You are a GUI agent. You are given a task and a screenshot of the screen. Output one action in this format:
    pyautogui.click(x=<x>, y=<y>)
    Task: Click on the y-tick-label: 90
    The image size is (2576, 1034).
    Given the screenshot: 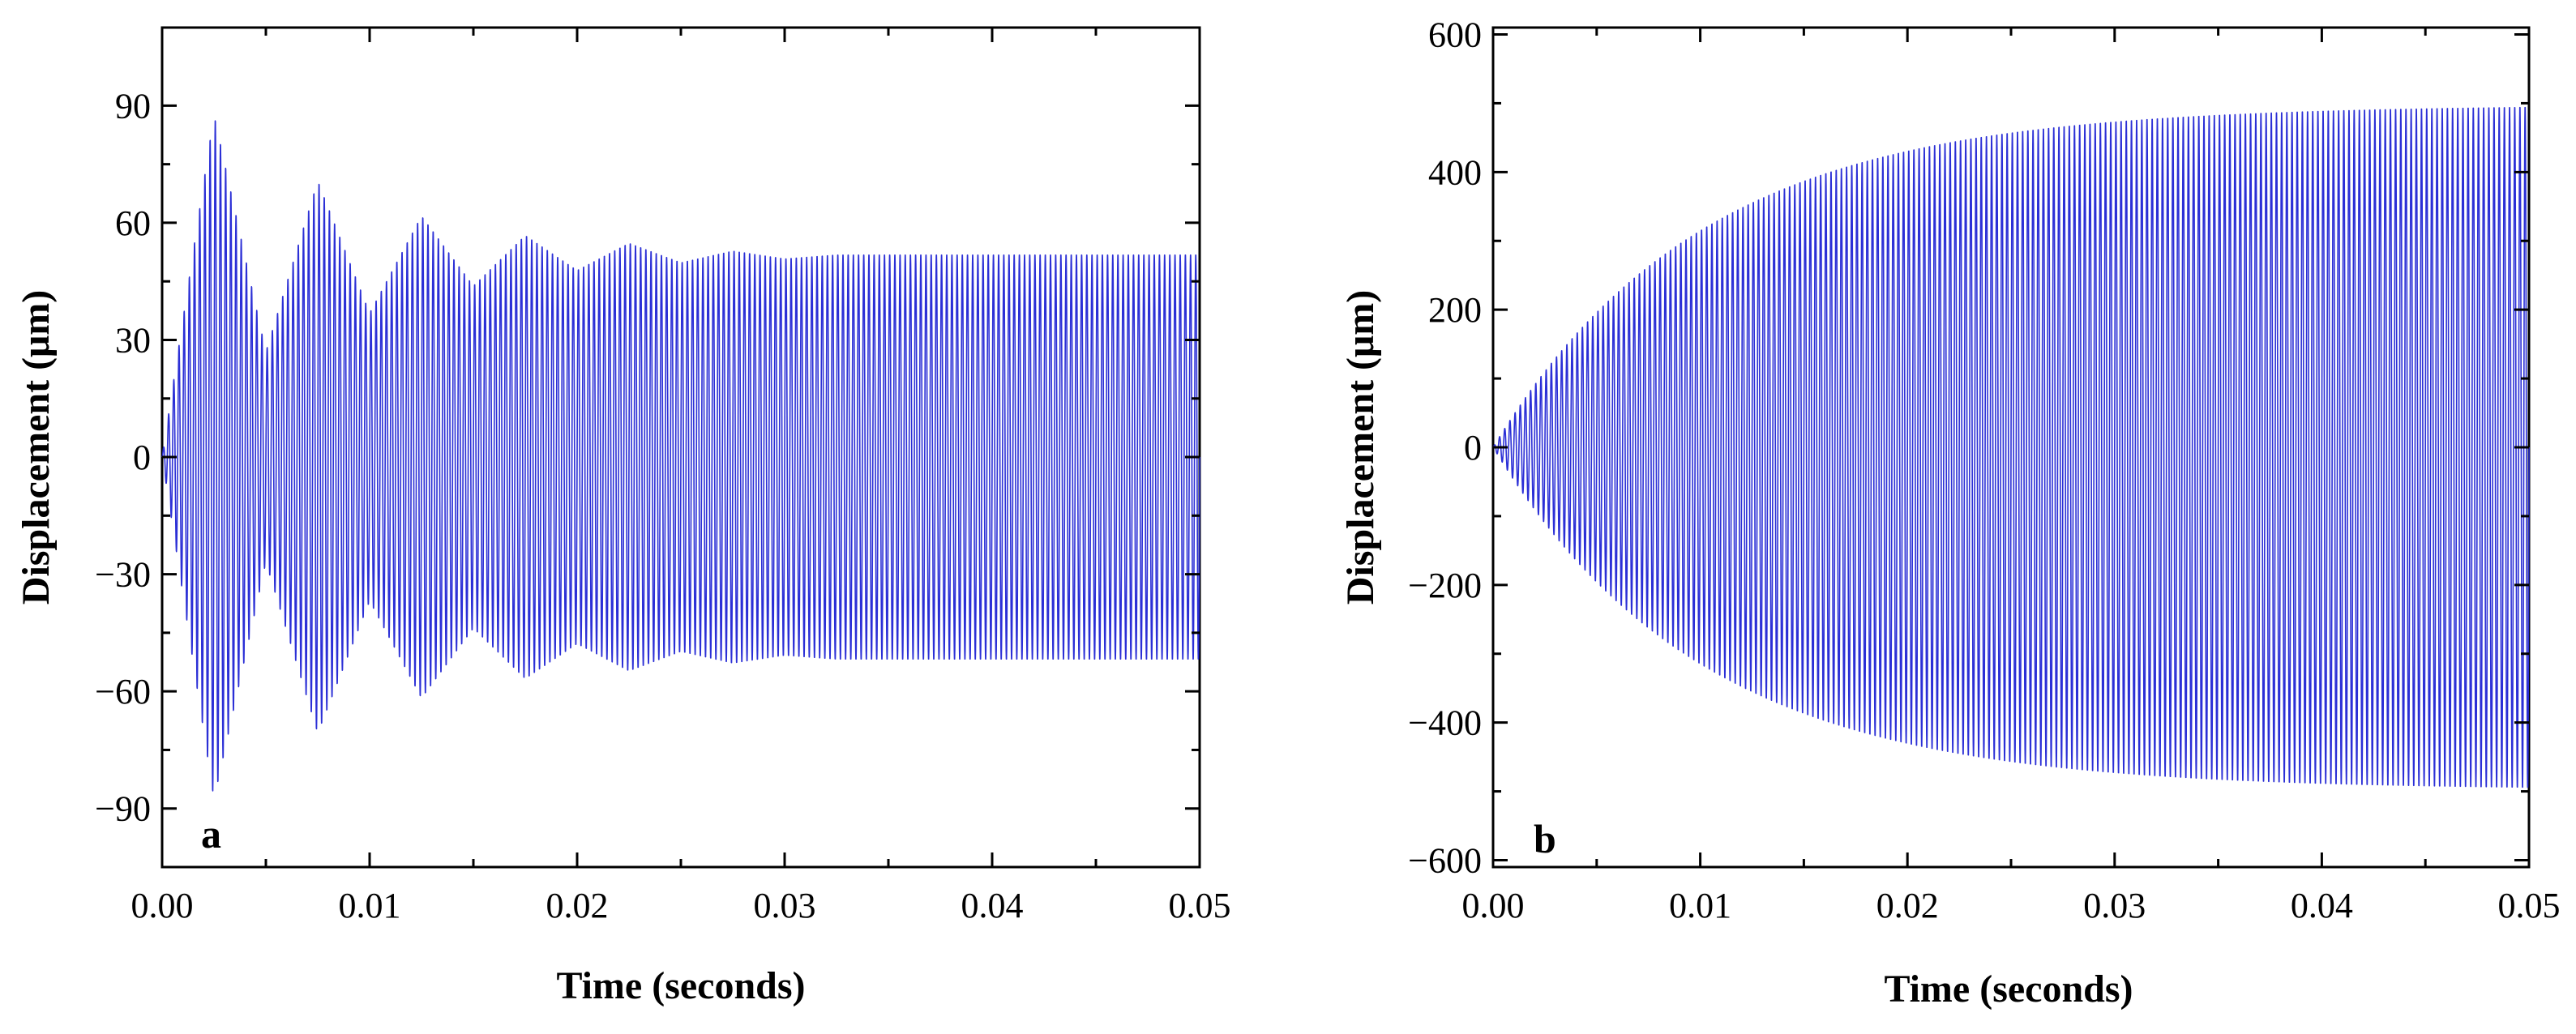 What is the action you would take?
    pyautogui.click(x=133, y=106)
    